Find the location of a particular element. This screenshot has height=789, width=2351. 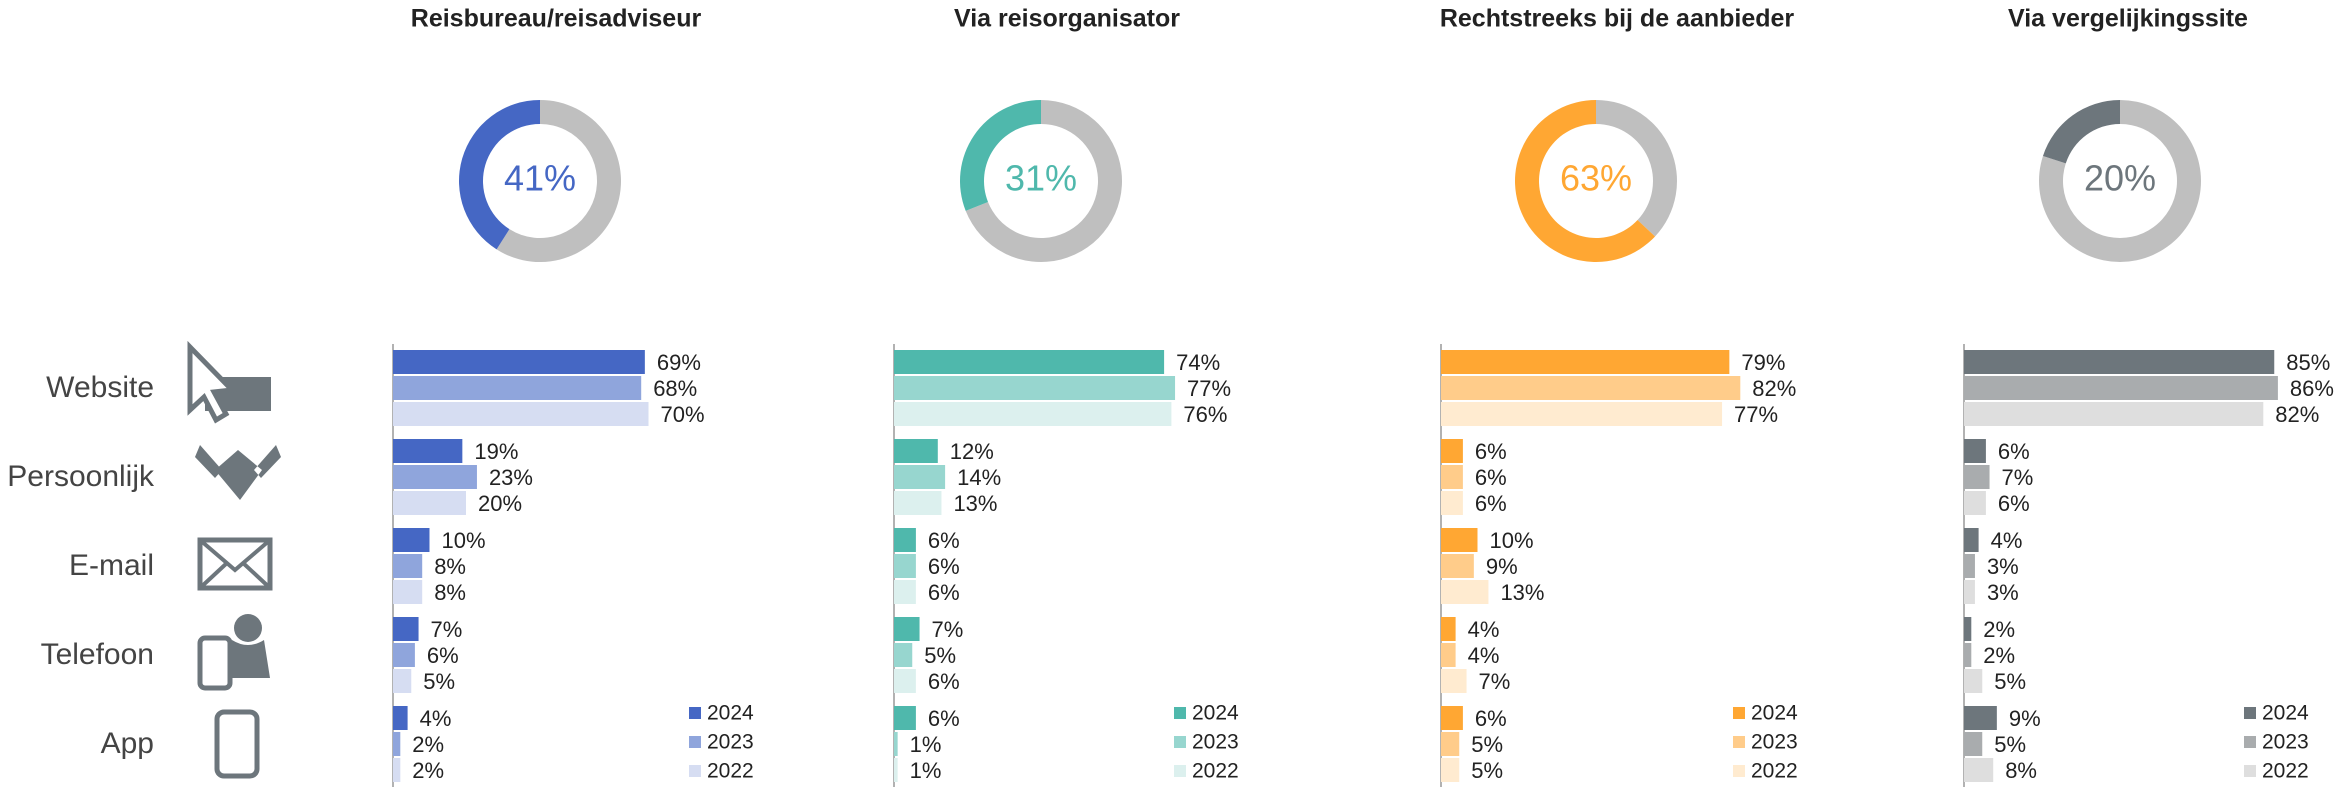

panel-title: Via vergelijkingssite is located at coordinates (2128, 19).